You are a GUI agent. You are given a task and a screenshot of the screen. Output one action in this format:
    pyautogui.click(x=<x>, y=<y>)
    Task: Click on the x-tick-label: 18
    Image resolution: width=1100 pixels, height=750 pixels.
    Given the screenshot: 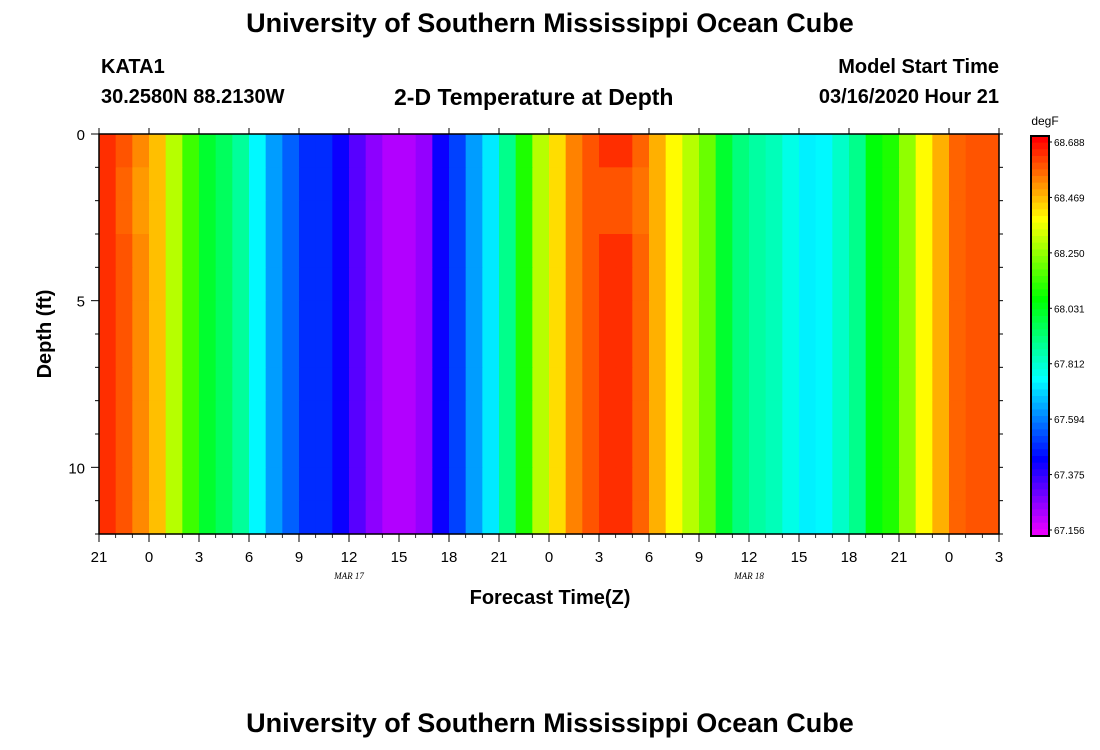 What is the action you would take?
    pyautogui.click(x=849, y=557)
    